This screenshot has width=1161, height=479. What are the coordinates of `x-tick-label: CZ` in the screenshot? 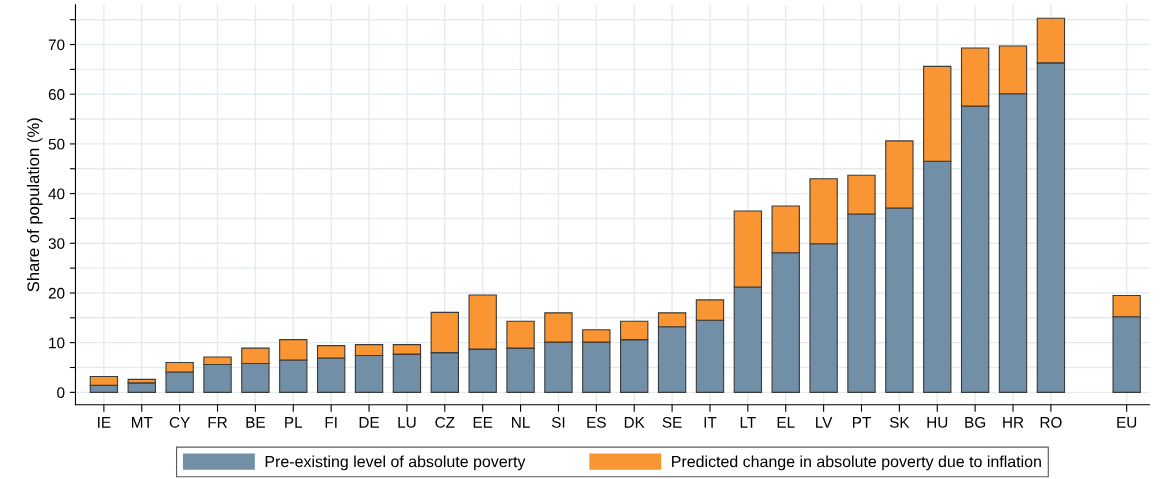 It's located at (445, 422).